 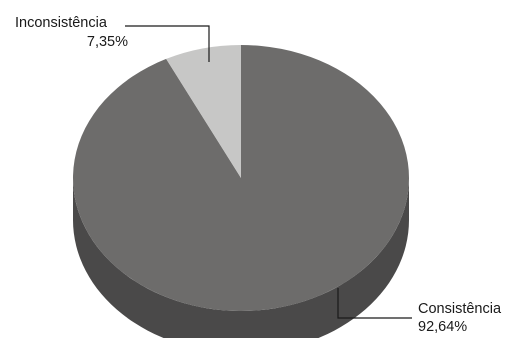 I want to click on slice-value-consistencia: 92,64%, so click(x=442, y=327).